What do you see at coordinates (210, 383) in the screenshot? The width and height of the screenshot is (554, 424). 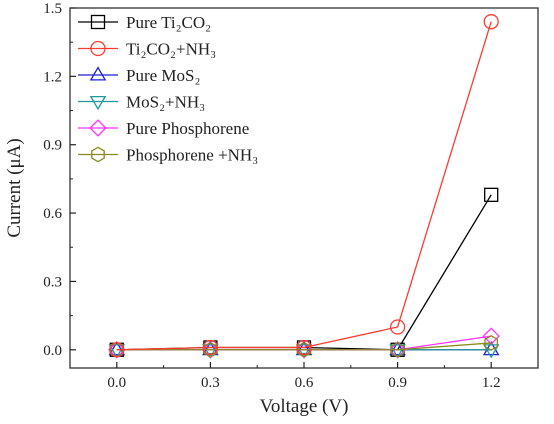 I see `x-tick-label: 0.3` at bounding box center [210, 383].